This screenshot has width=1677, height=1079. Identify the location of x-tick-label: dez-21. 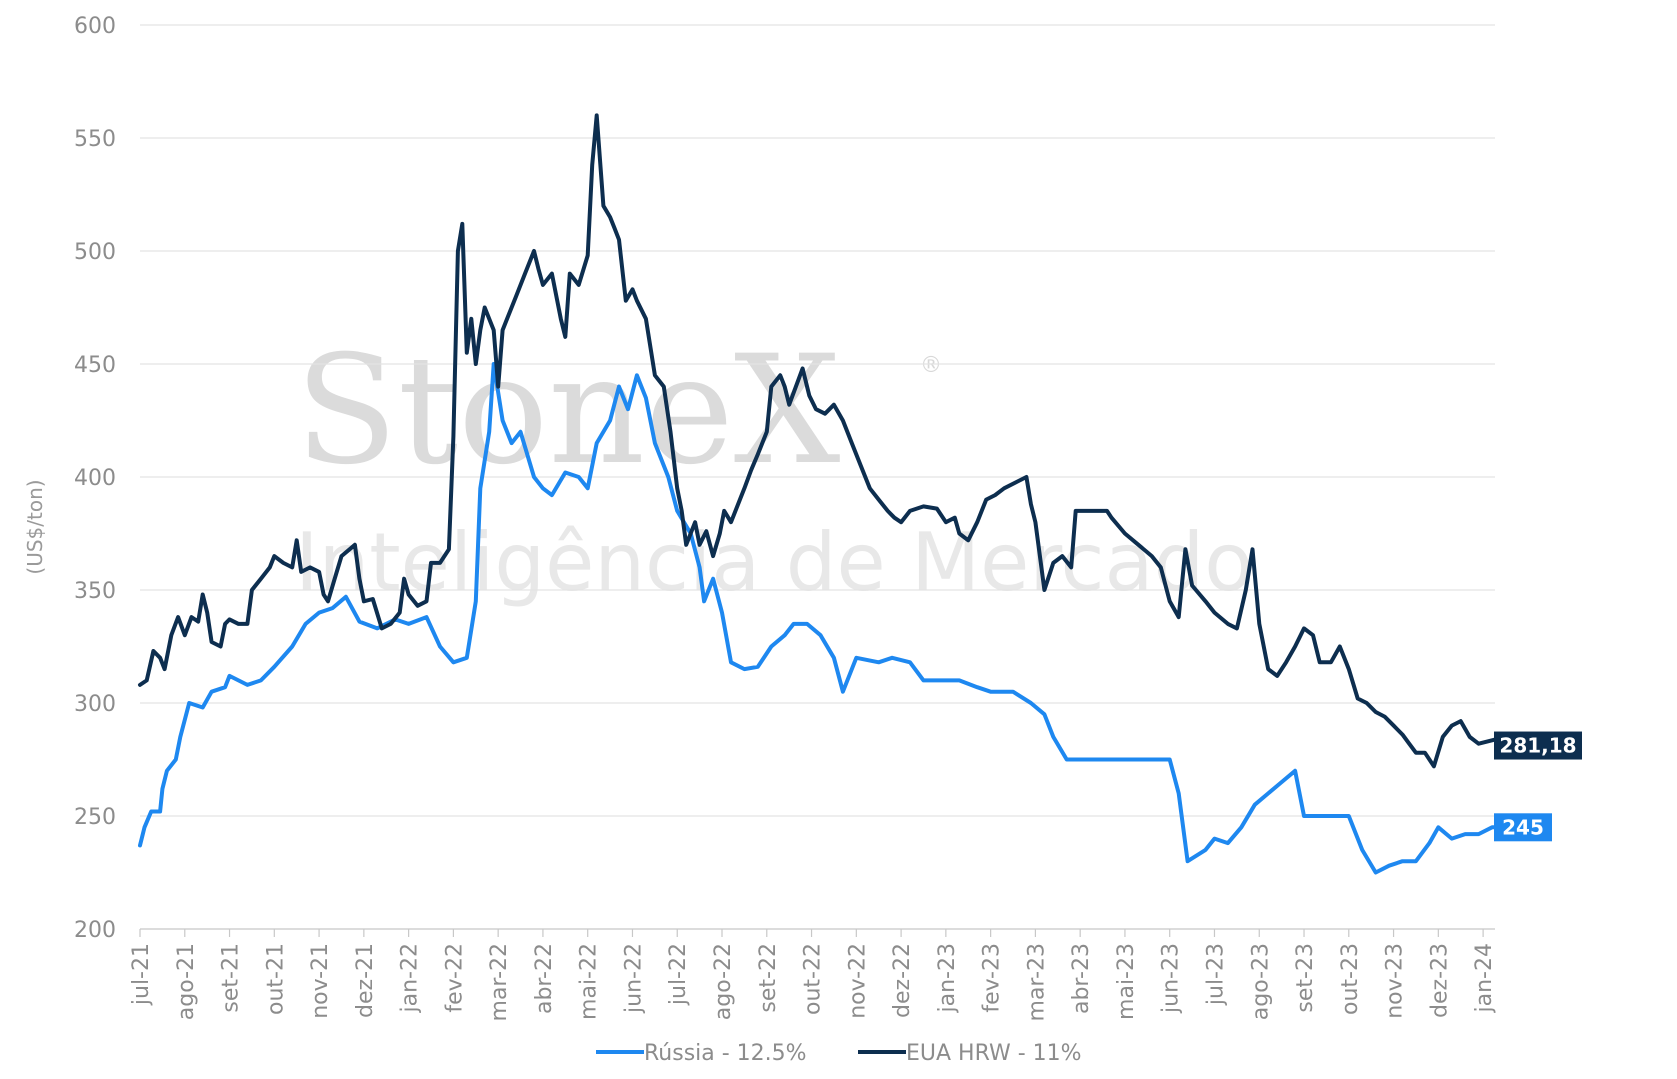
(365, 980).